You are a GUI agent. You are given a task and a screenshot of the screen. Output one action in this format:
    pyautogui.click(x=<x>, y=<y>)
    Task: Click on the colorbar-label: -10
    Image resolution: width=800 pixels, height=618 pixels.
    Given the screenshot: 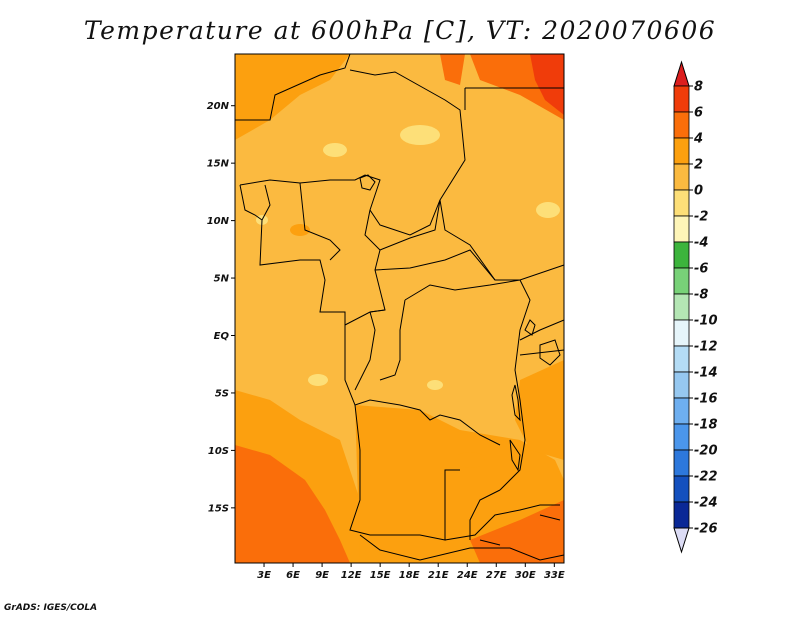 What is the action you would take?
    pyautogui.click(x=706, y=321)
    